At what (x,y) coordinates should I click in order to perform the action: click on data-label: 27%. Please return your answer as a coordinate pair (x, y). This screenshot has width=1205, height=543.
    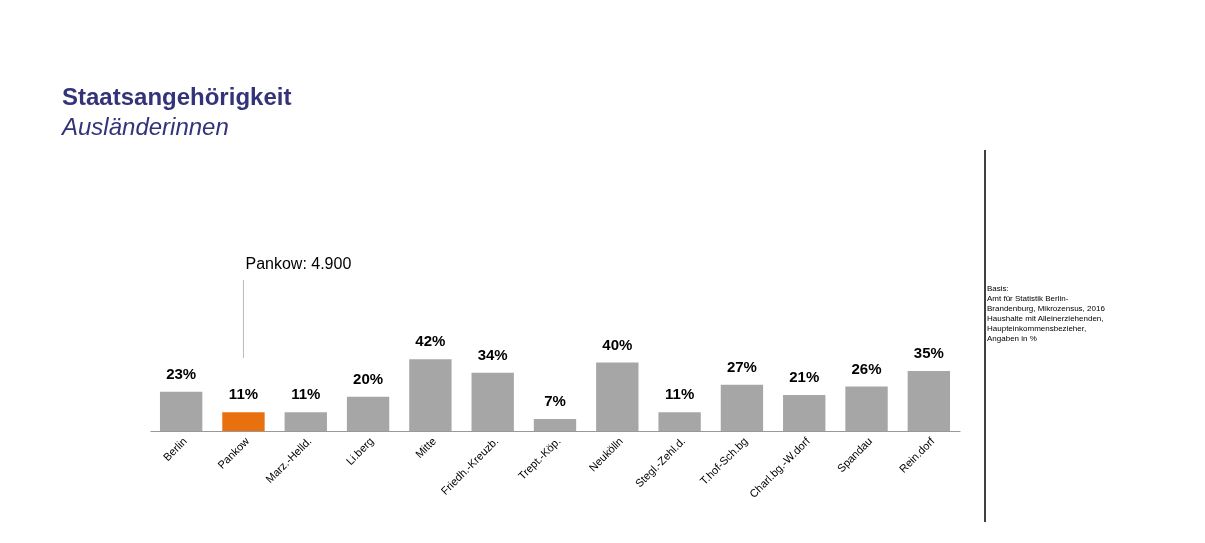
    Looking at the image, I should click on (741, 366).